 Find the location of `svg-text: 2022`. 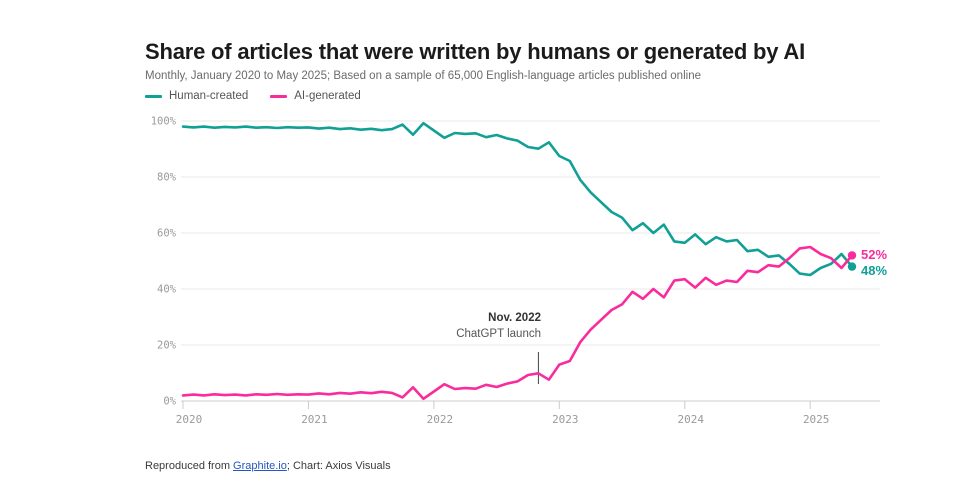

svg-text: 2022 is located at coordinates (440, 419).